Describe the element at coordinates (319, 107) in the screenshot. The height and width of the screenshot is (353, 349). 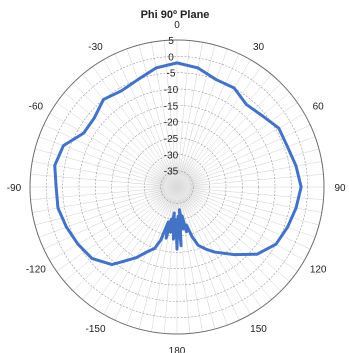
I see `angle-tick-label: 60` at that location.